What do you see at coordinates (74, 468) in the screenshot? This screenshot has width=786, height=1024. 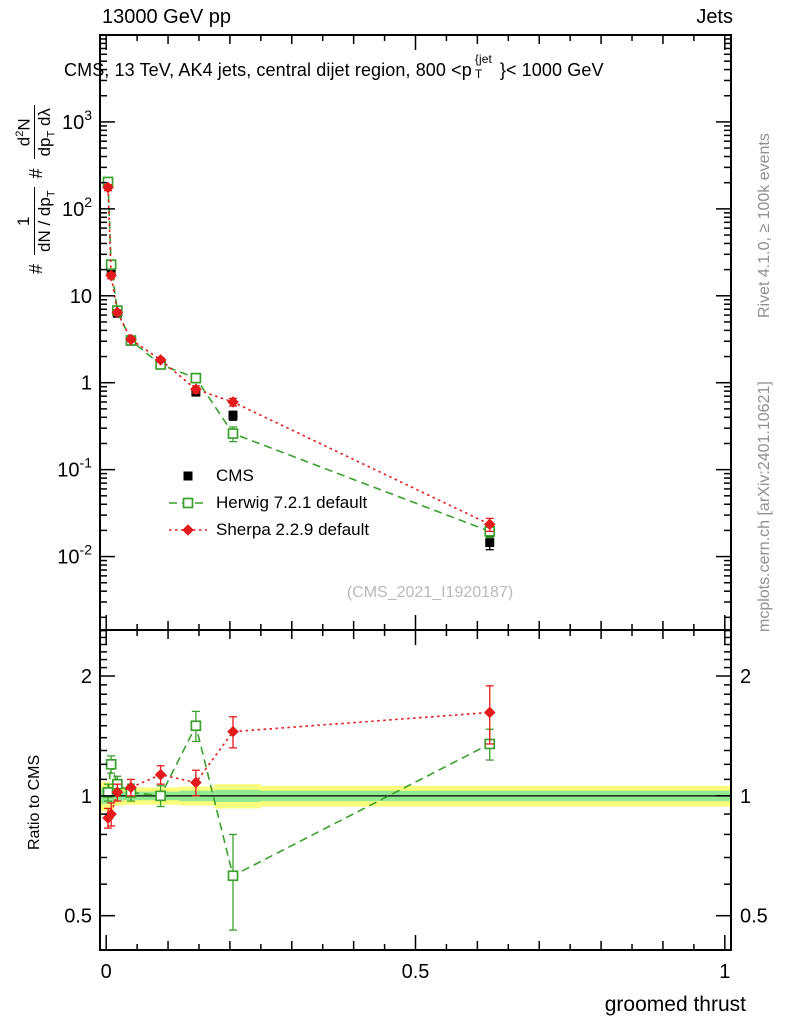 I see `svg-text: 10⁻¹` at bounding box center [74, 468].